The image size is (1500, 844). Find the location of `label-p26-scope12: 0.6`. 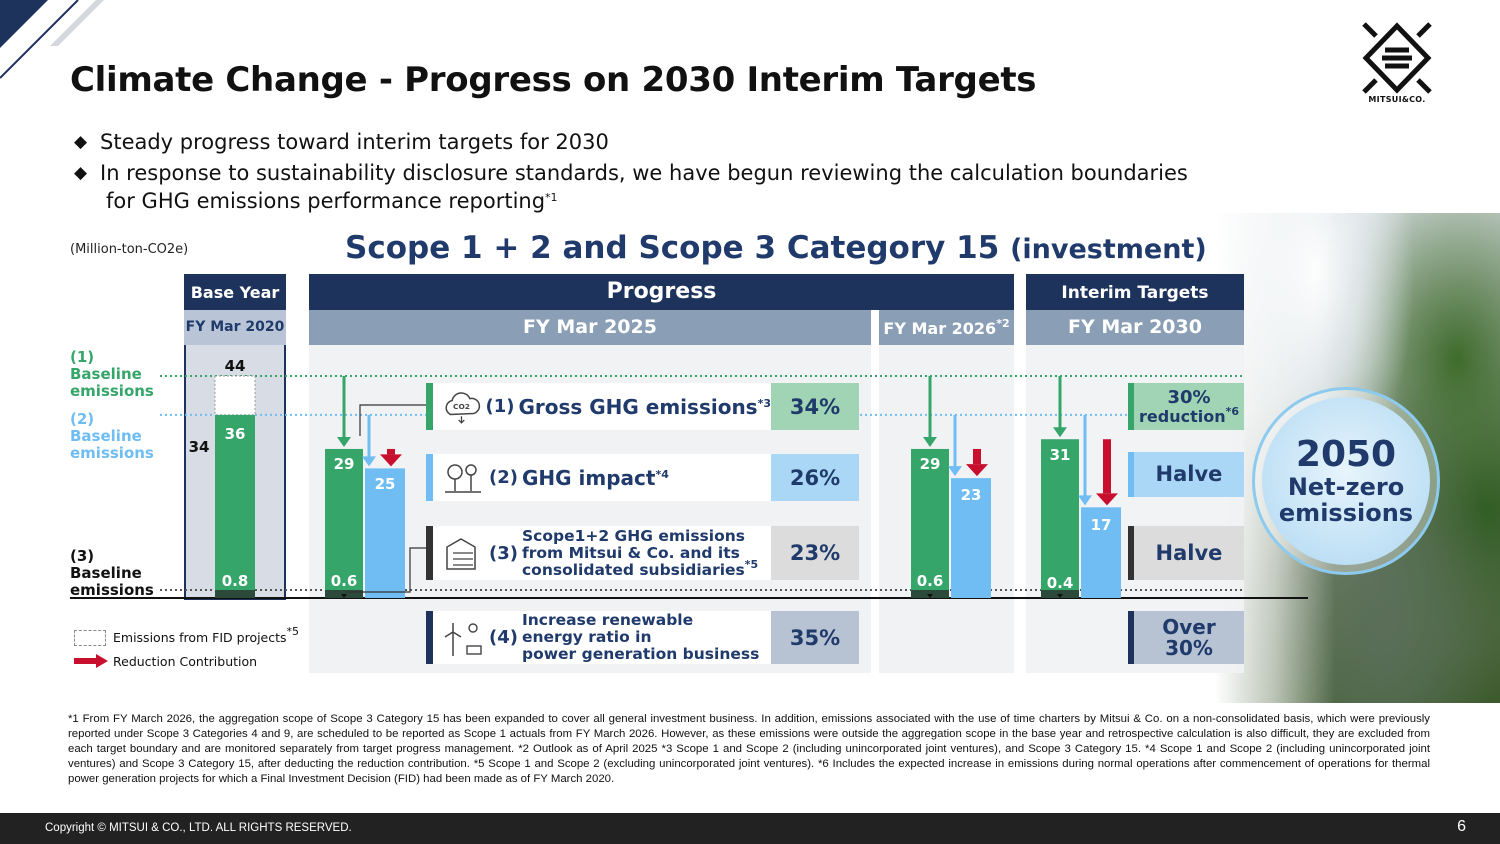

label-p26-scope12: 0.6 is located at coordinates (930, 581).